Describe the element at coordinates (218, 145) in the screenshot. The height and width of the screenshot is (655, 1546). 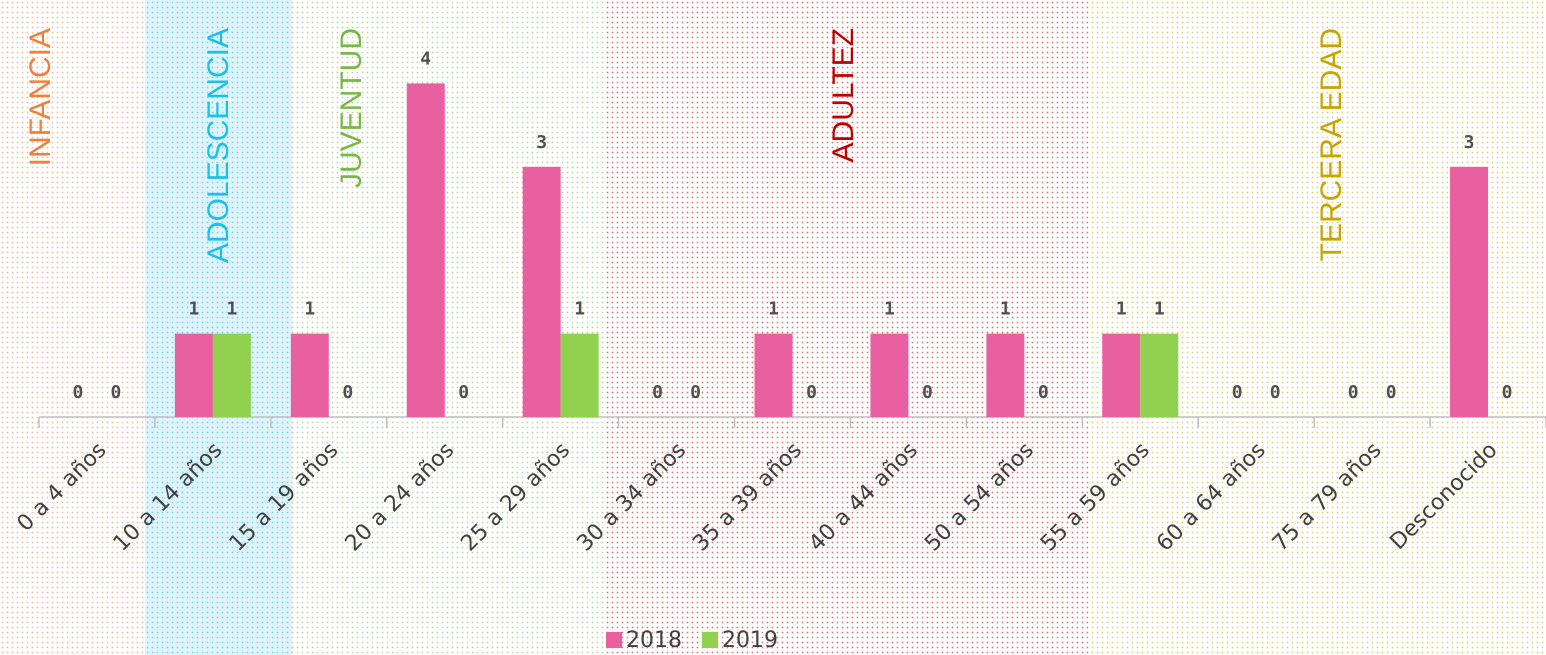
I see `band-label: ADOLESCENCIA` at that location.